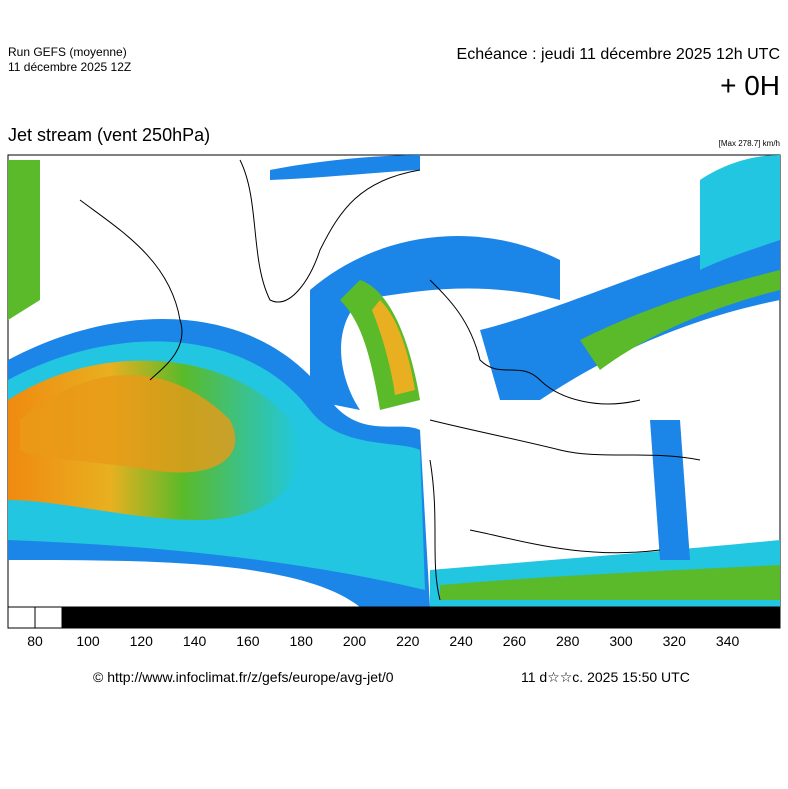 The width and height of the screenshot is (788, 789). Describe the element at coordinates (35, 641) in the screenshot. I see `colorbar-tick-label: 80` at that location.